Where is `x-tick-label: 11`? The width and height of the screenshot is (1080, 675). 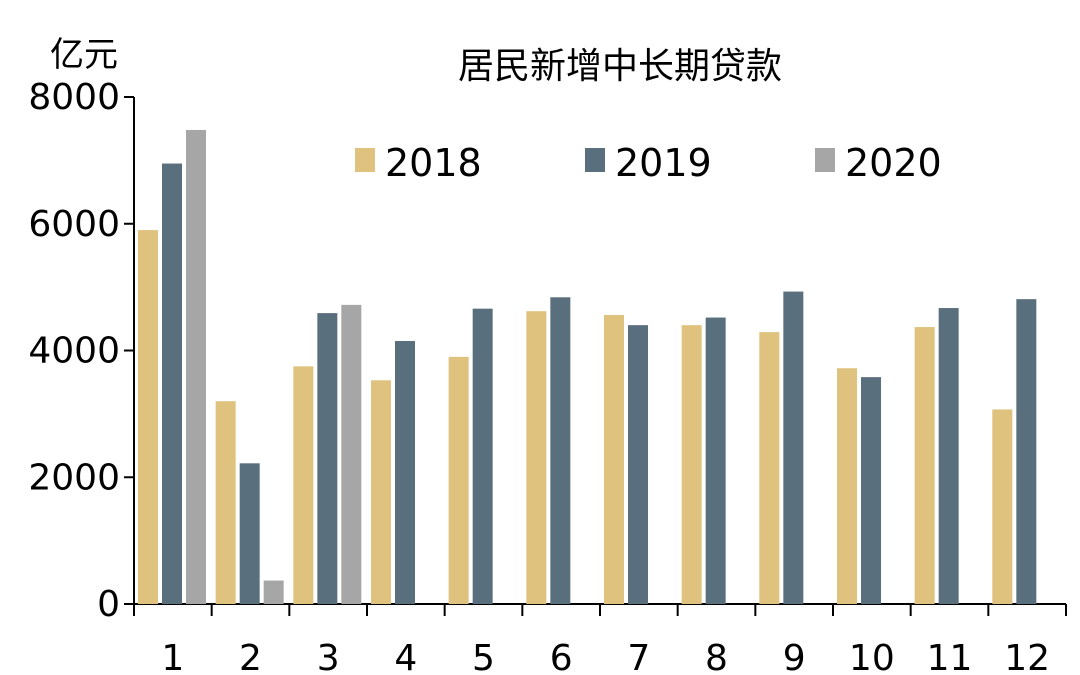 x-tick-label: 11 is located at coordinates (950, 656).